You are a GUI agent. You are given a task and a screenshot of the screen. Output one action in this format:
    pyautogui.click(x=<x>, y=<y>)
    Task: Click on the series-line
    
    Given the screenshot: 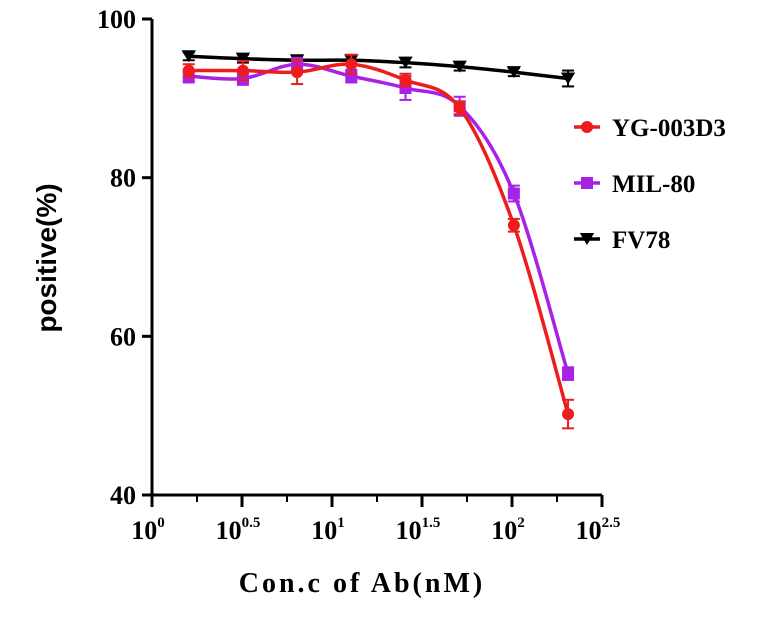 What is the action you would take?
    pyautogui.click(x=378, y=67)
    